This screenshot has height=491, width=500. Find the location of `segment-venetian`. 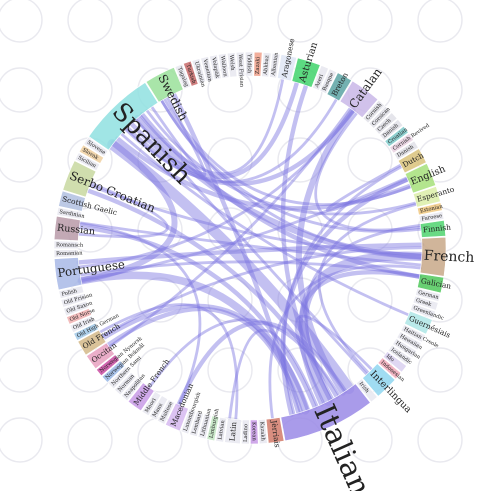

segment-venetian is located at coordinates (207, 69).